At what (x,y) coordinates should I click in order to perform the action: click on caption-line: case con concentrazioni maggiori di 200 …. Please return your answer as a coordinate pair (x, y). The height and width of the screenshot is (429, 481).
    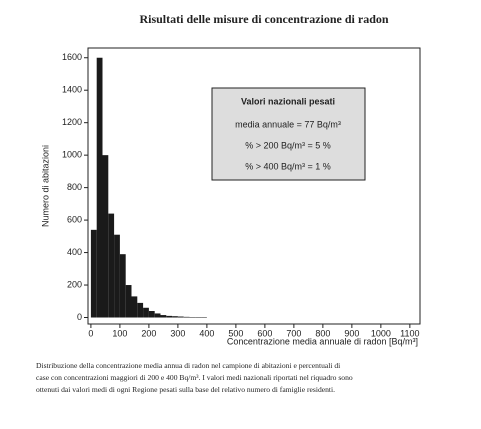
    Looking at the image, I should click on (194, 377).